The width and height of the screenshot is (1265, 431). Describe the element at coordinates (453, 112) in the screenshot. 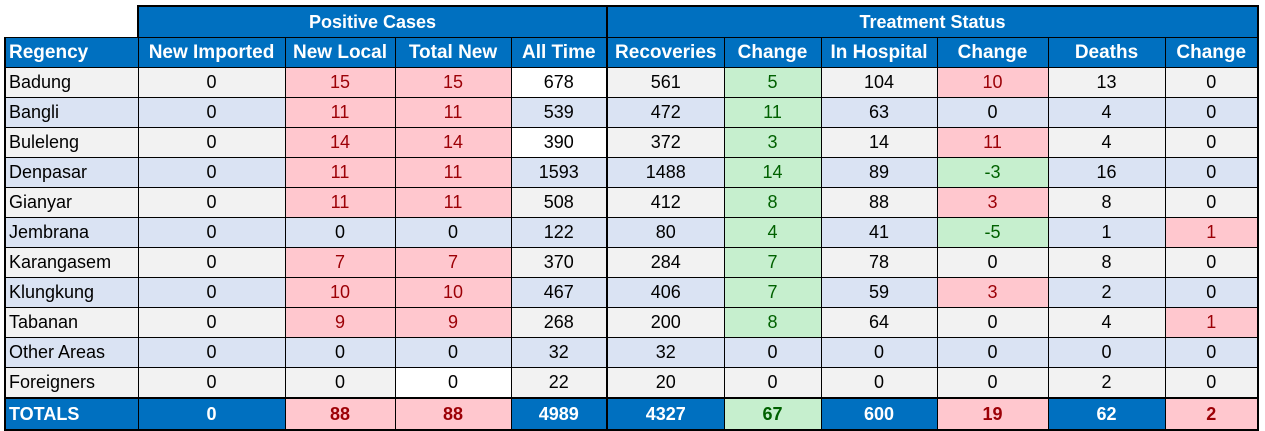

I see `value-cell-total-new: 11` at that location.